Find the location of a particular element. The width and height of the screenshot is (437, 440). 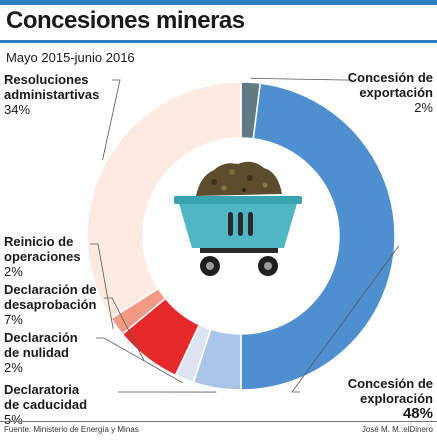

label-declaratoria-caducidad: Declaratoria de caducidad 5% is located at coordinates (45, 404).